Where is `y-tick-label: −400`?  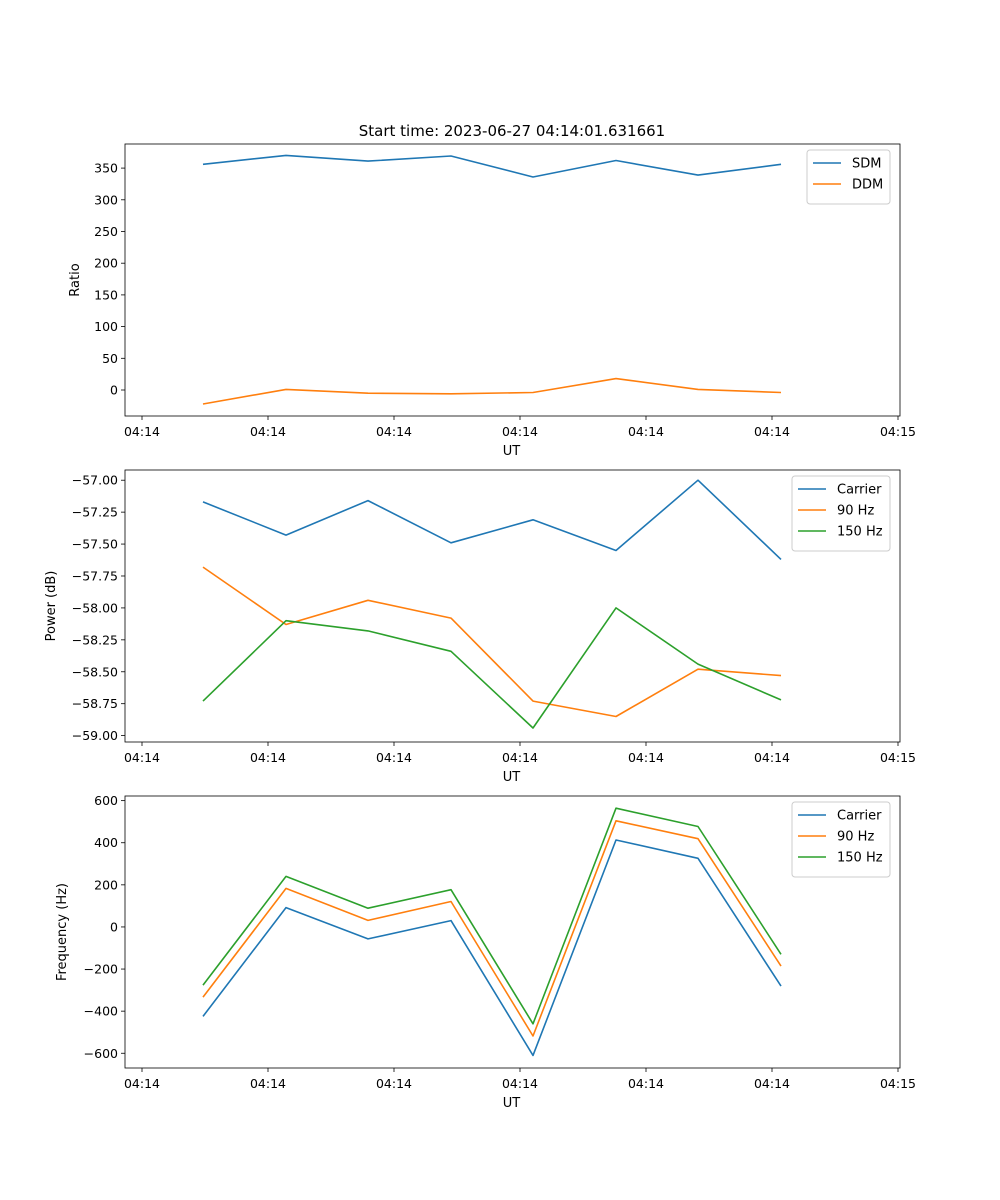
y-tick-label: −400 is located at coordinates (101, 1011).